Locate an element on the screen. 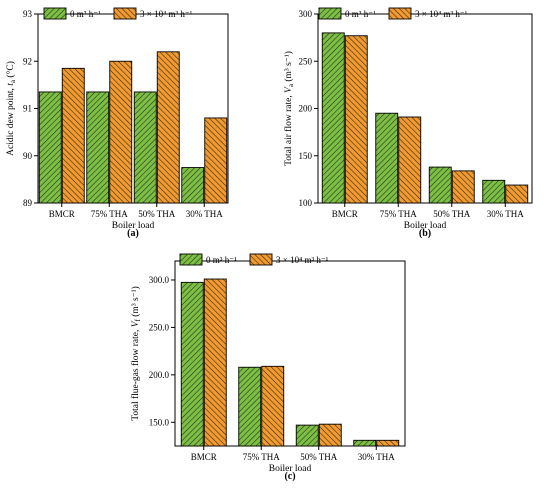 This screenshot has width=550, height=488. y-axis-label: Acidic dew point, ta (°C) is located at coordinates (11, 108).